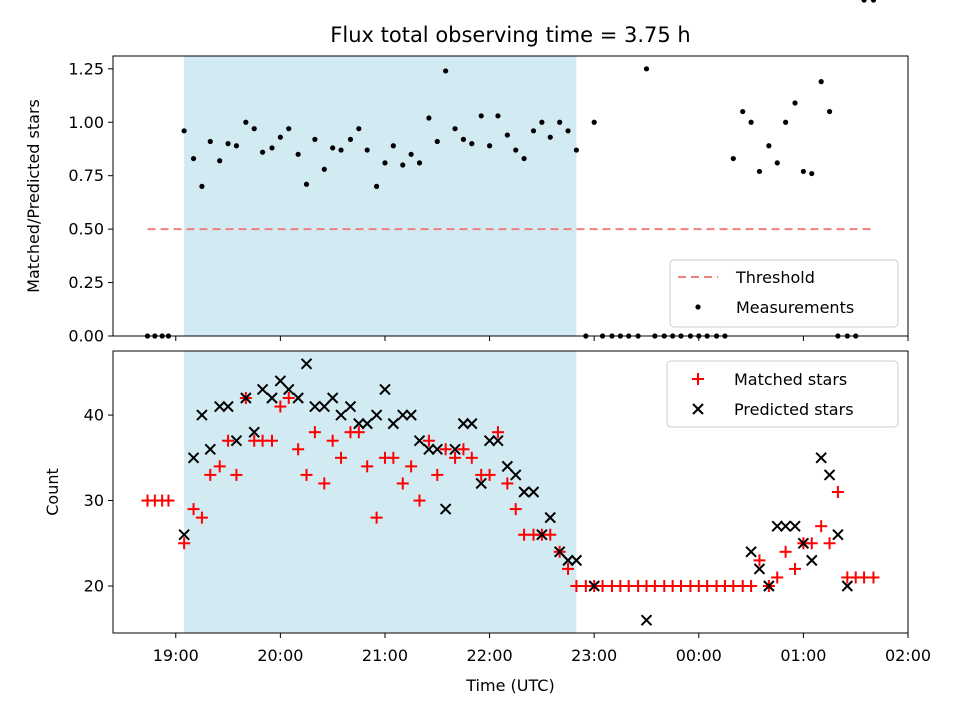 This screenshot has width=960, height=720. What do you see at coordinates (803, 655) in the screenshot?
I see `x-tick-label: 01:00` at bounding box center [803, 655].